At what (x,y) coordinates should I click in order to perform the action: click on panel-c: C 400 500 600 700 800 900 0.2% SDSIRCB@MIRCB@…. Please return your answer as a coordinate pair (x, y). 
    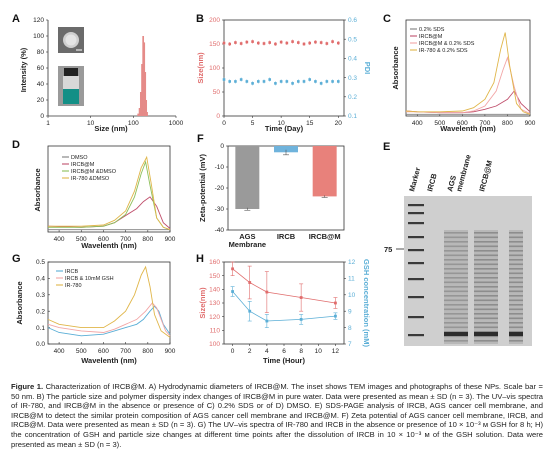
    Looking at the image, I should click on (459, 73).